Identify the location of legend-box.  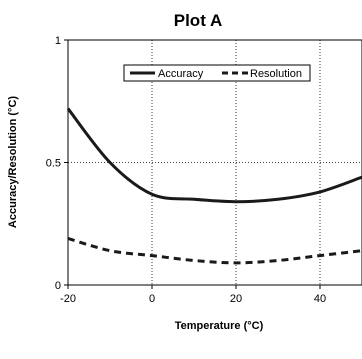
(217, 73).